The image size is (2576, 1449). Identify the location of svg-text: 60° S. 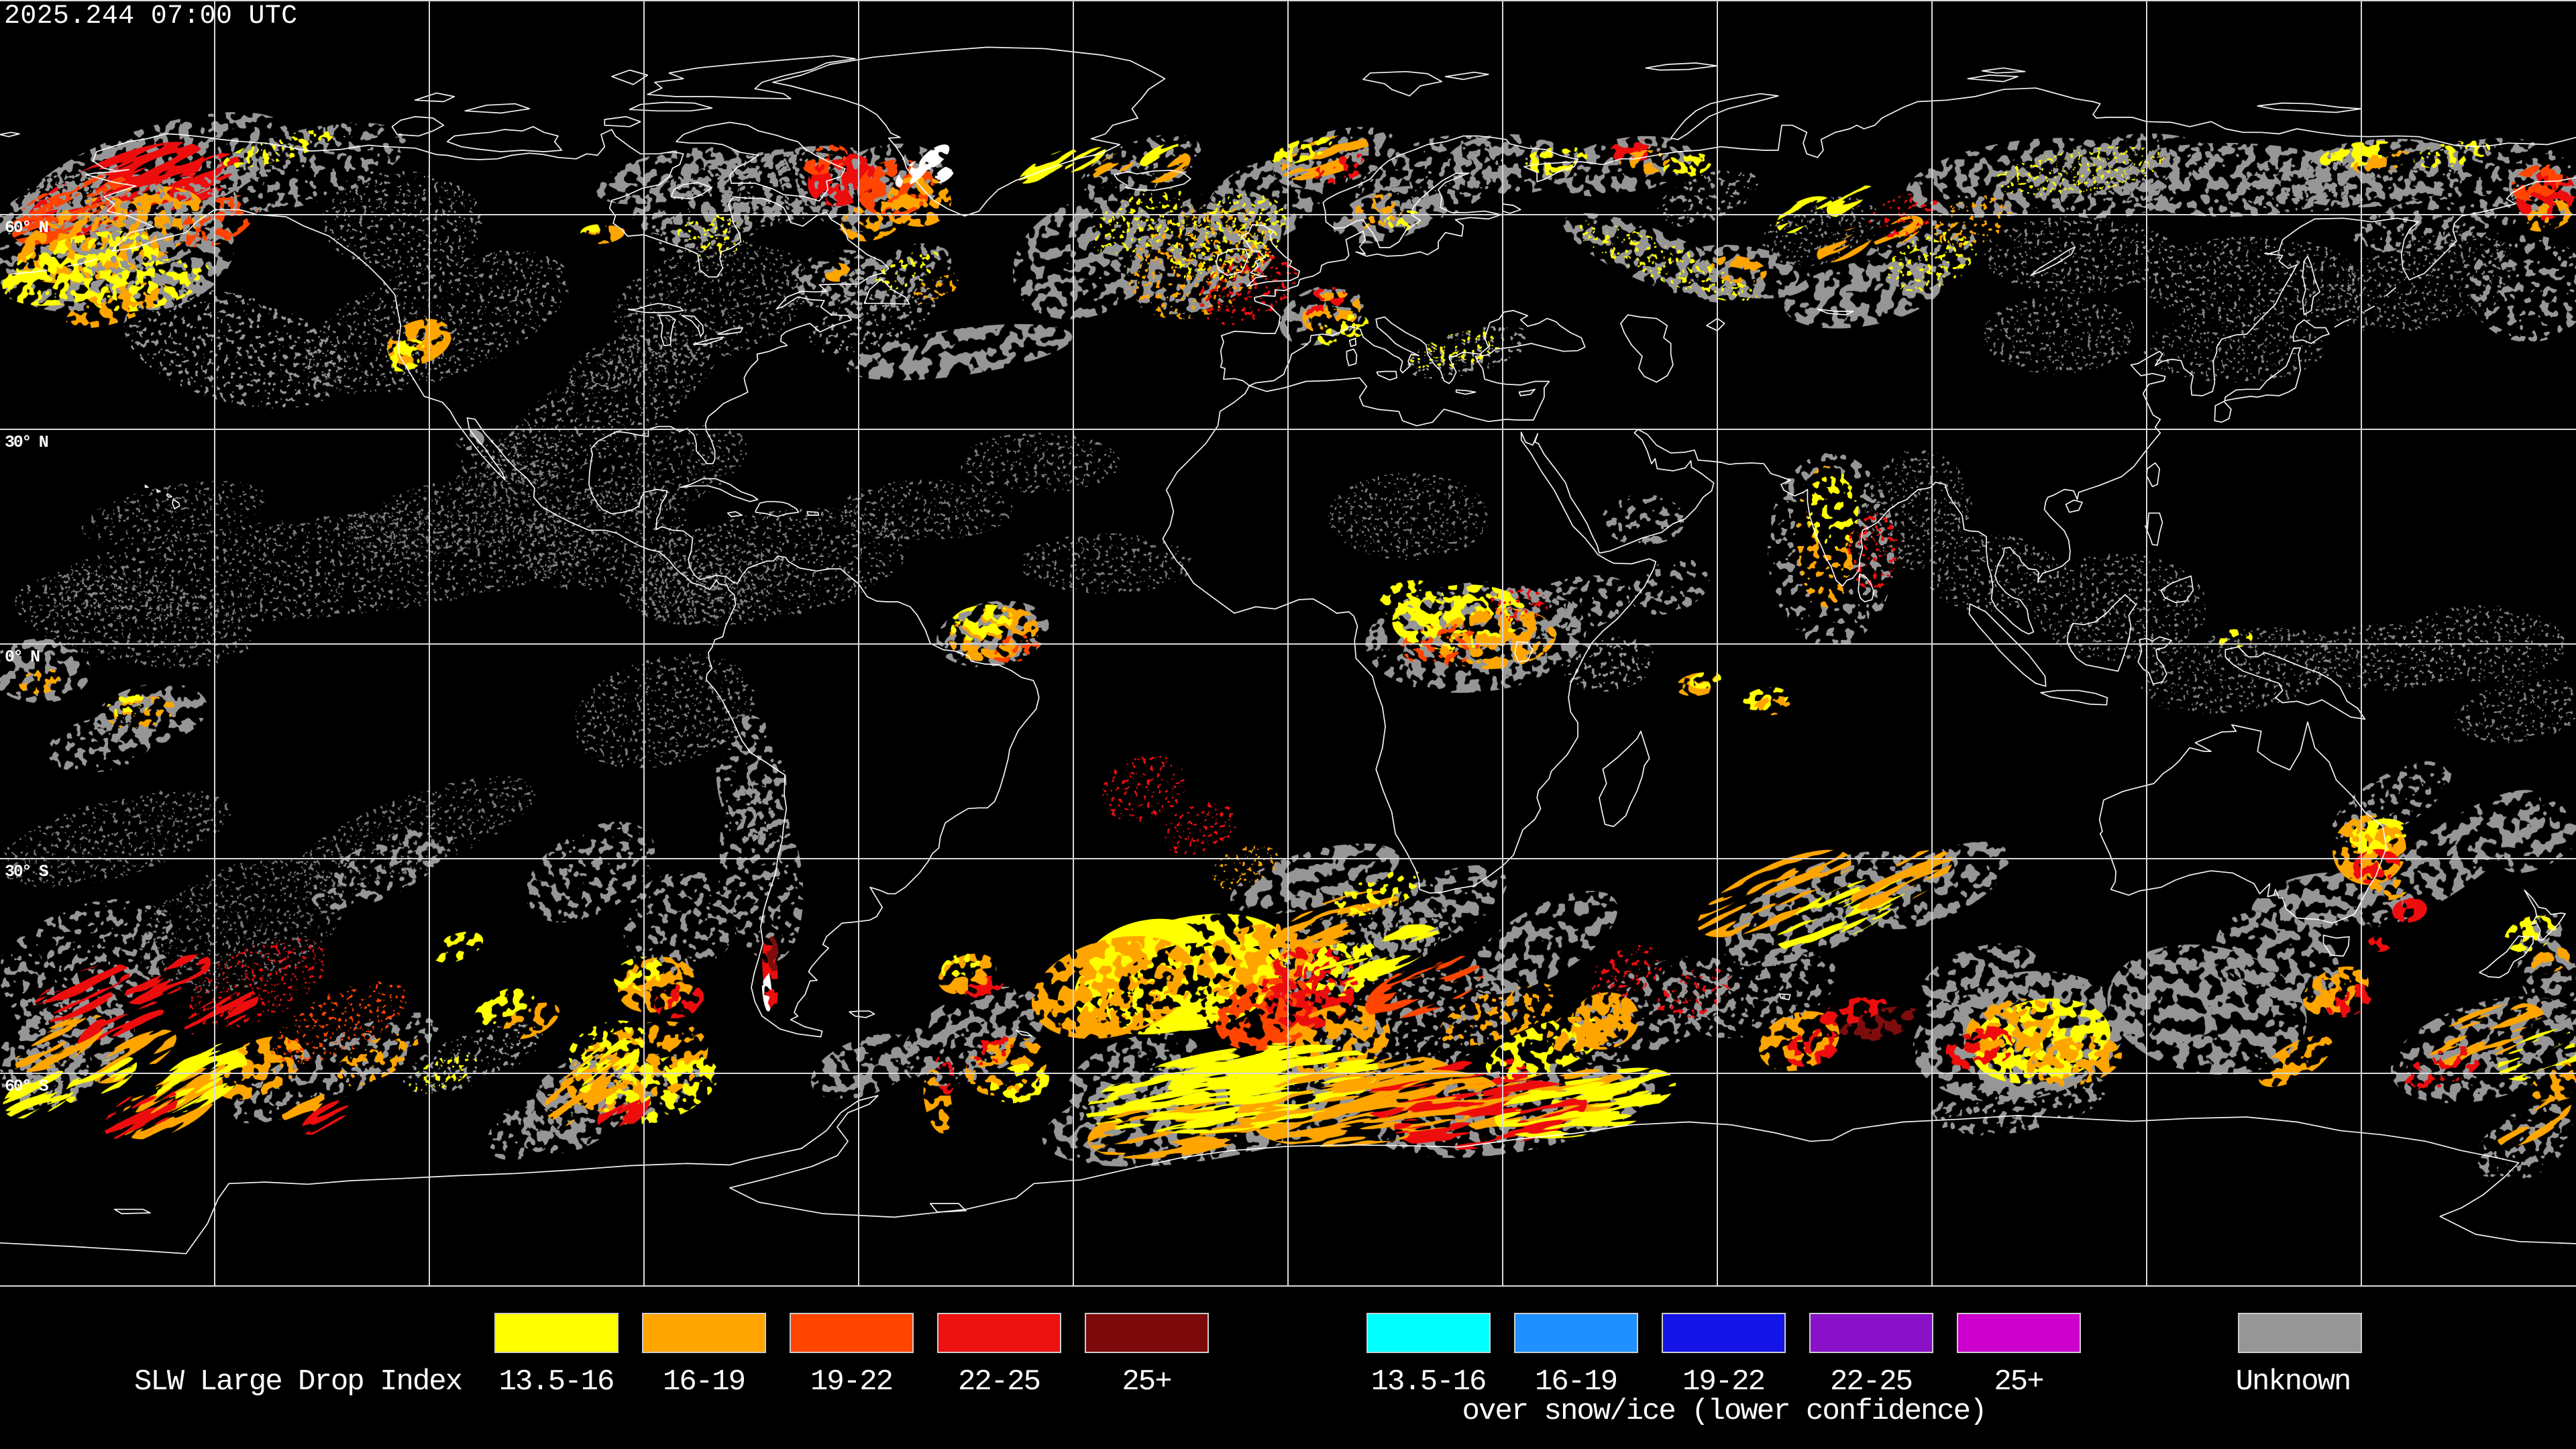
(27, 1086).